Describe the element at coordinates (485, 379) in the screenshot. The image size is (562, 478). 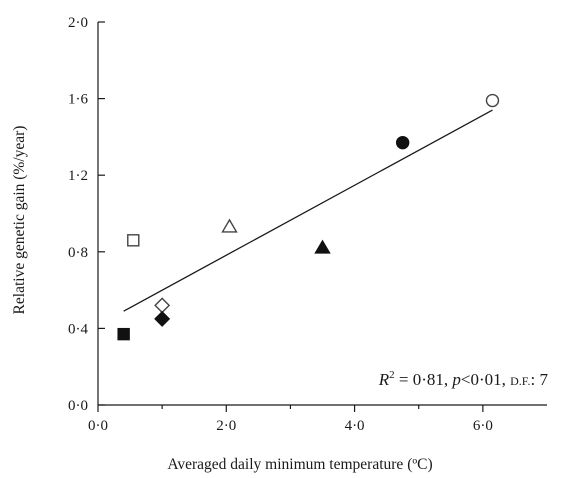
I see `p-value: <0·01,` at that location.